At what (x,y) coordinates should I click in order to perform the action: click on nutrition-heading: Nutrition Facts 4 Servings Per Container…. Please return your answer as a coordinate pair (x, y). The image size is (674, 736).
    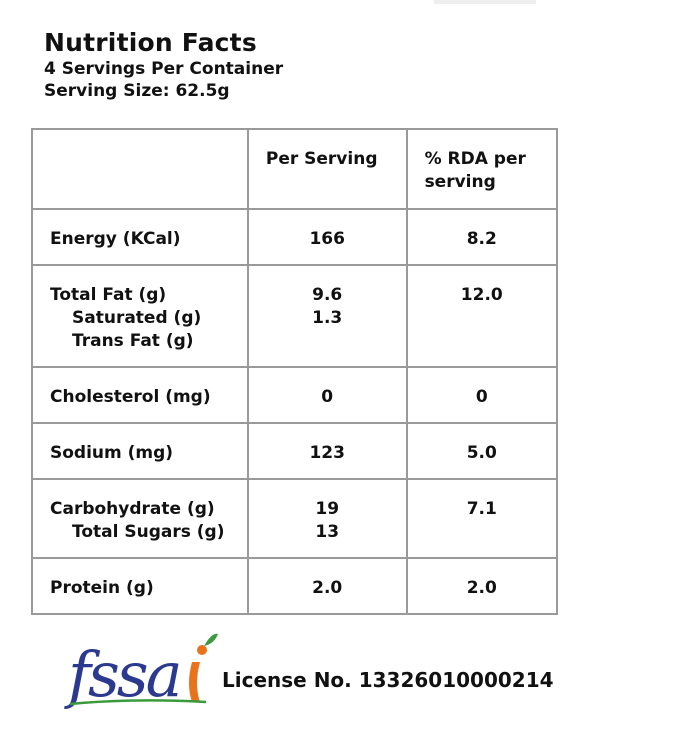
    Looking at the image, I should click on (163, 65).